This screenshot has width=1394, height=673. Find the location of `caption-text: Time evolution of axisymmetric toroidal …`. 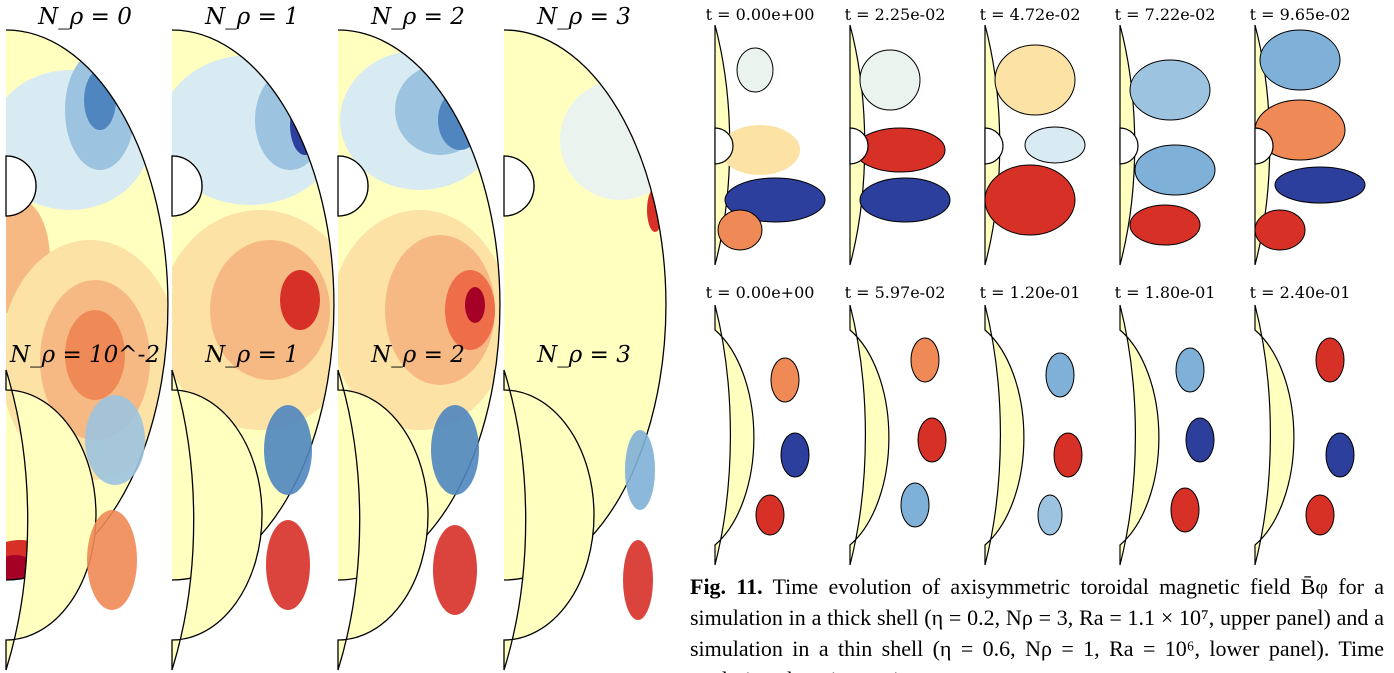

caption-text: Time evolution of axisymmetric toroidal … is located at coordinates (1037, 623).